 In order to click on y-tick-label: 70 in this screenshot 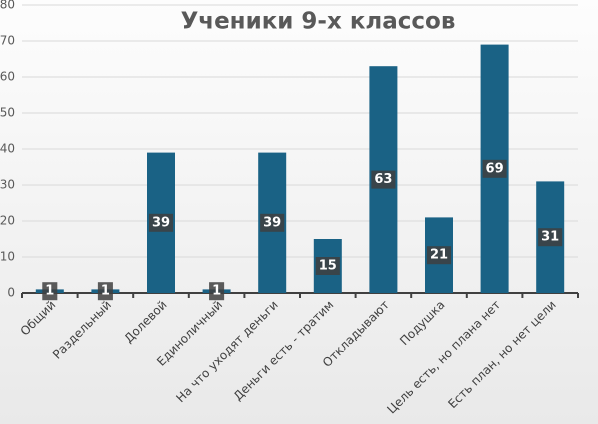, I will do `click(7, 41)`.